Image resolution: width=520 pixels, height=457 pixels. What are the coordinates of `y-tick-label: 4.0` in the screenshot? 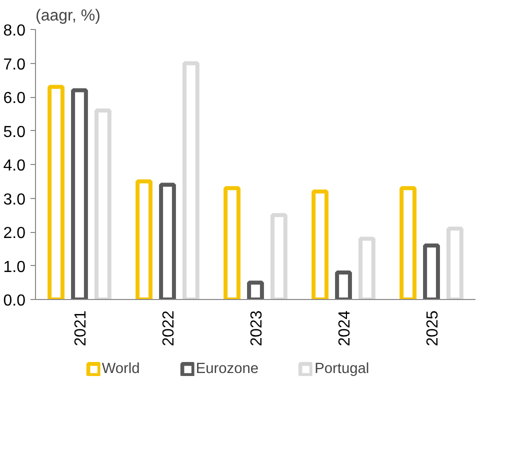 It's located at (14, 166).